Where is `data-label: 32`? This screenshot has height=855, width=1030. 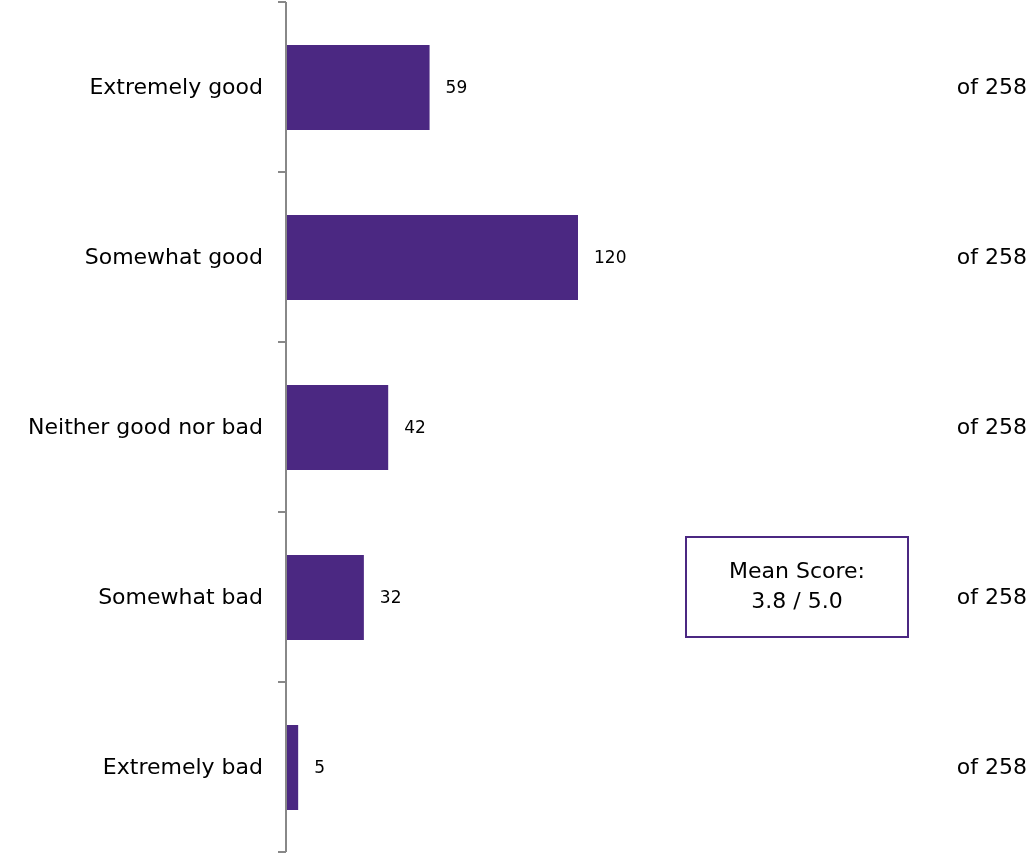 data-label: 32 is located at coordinates (390, 597).